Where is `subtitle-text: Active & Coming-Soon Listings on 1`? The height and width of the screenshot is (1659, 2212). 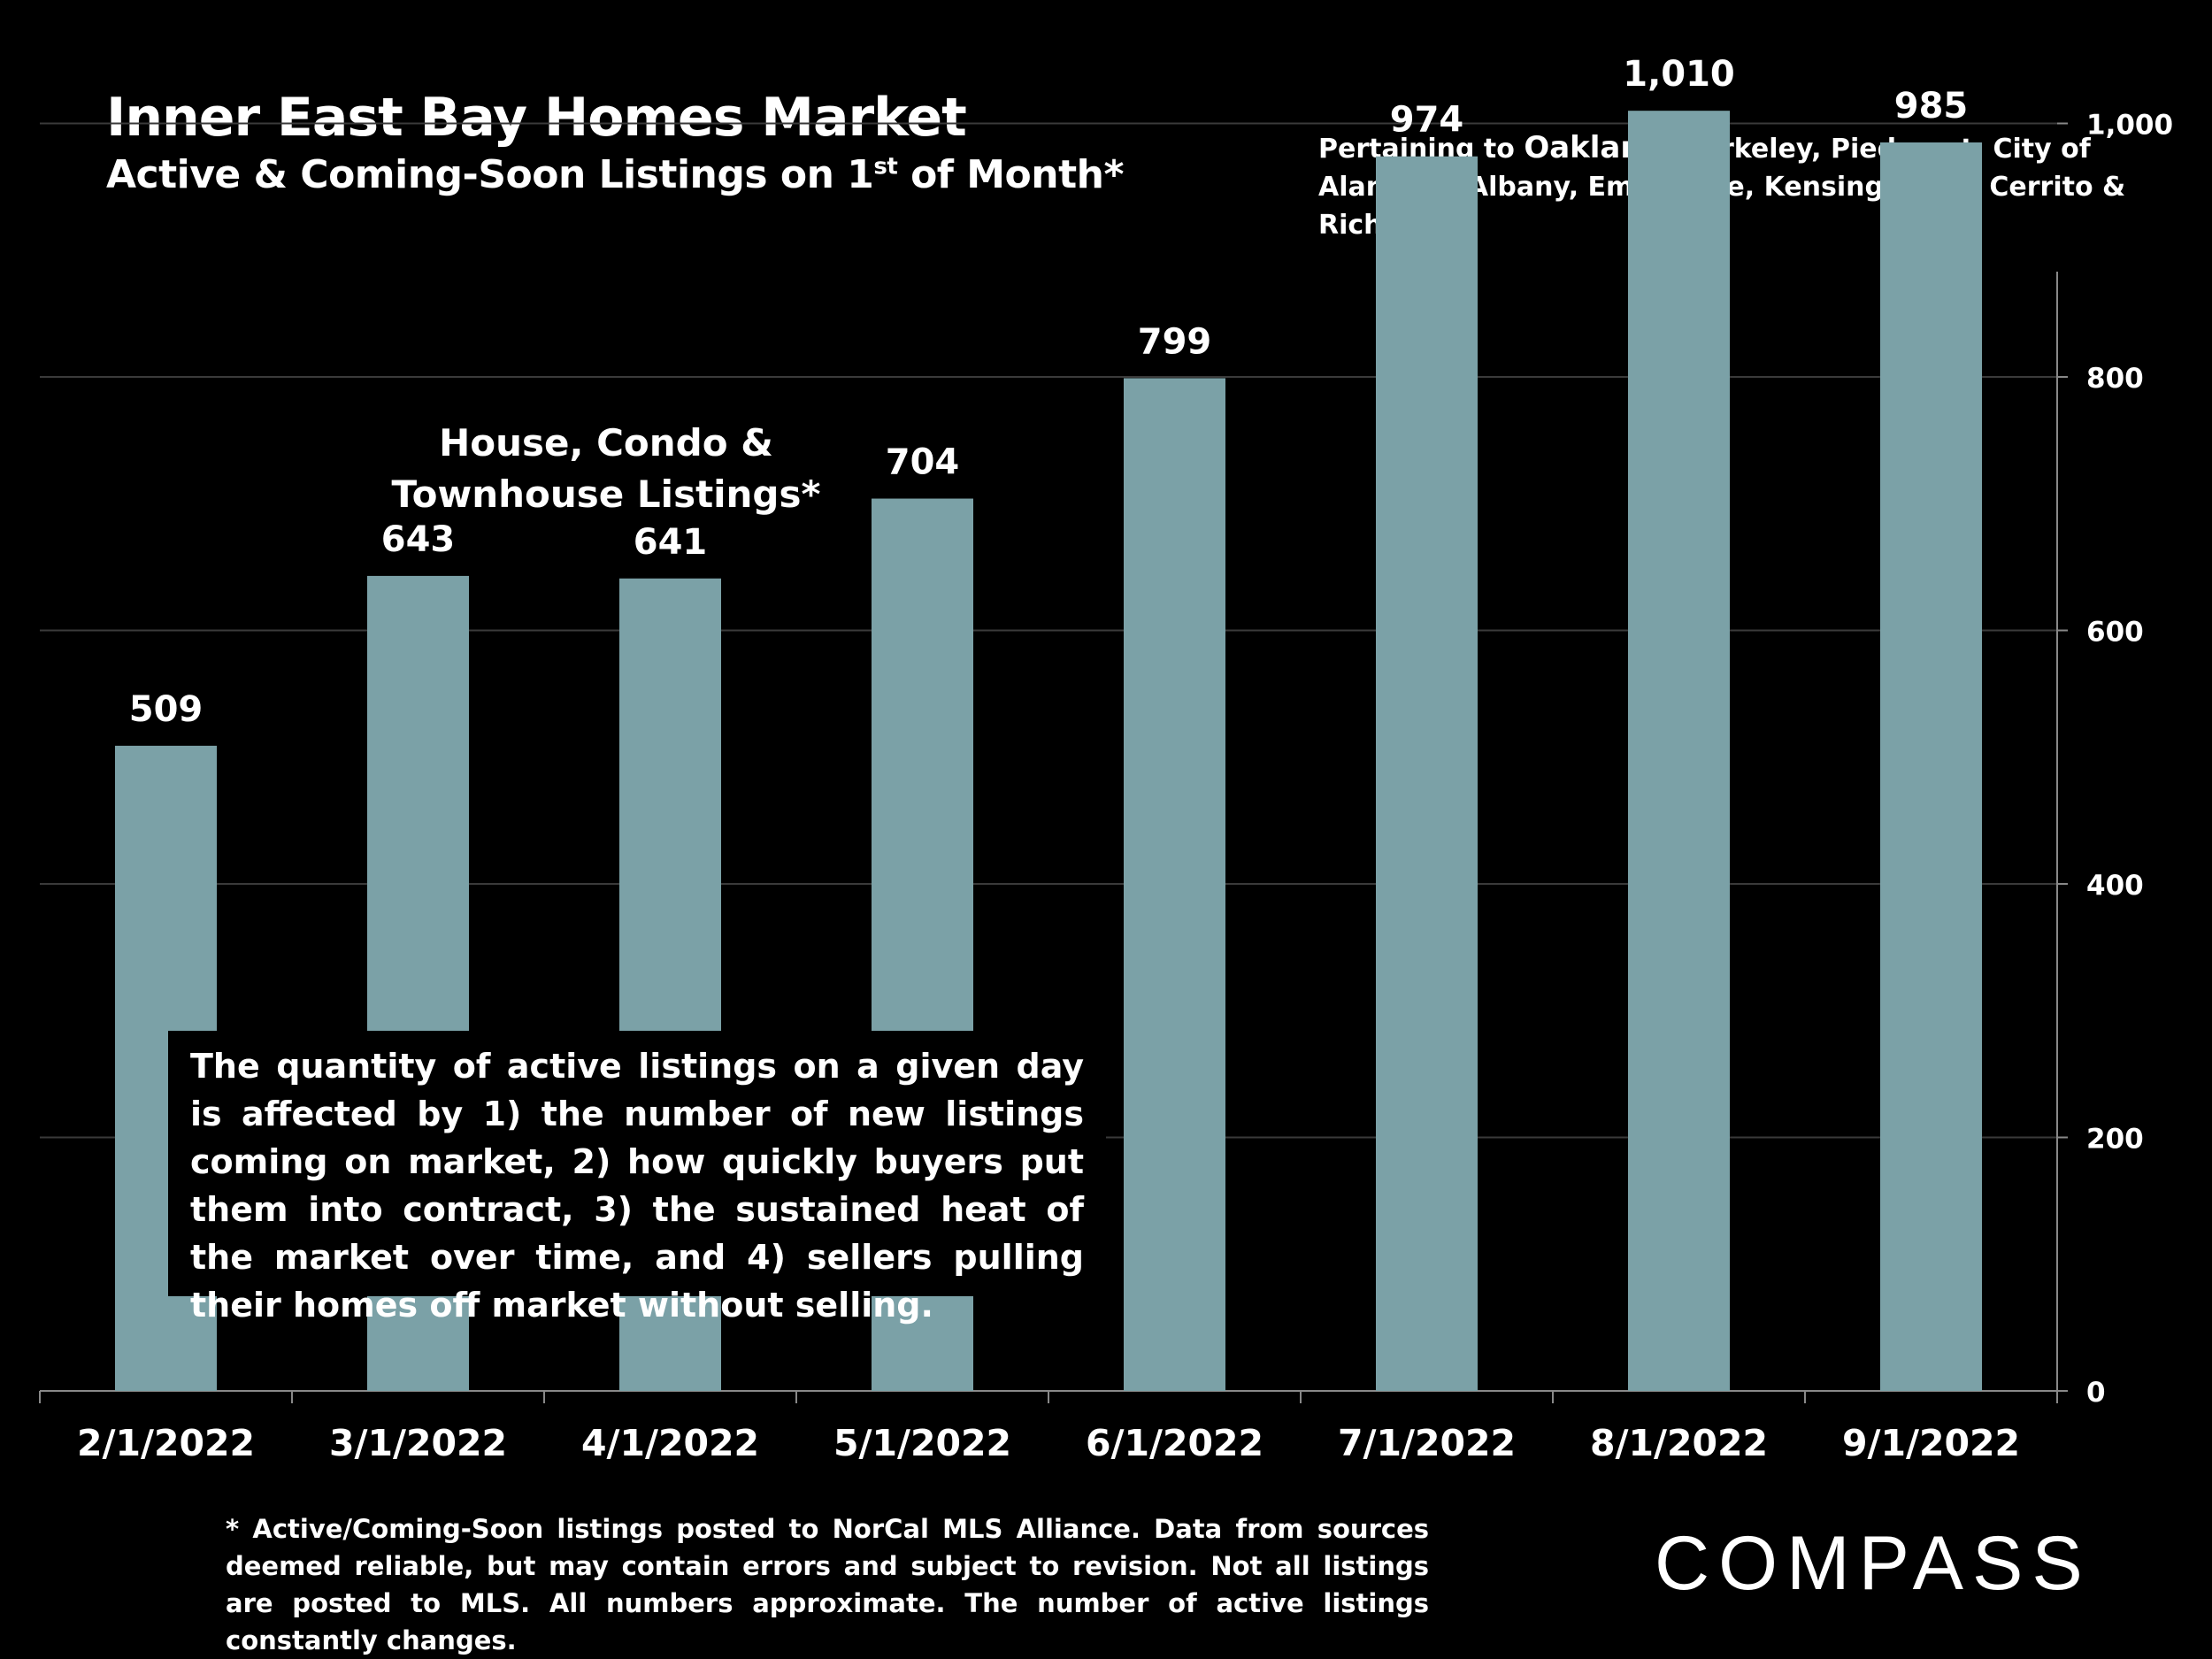
subtitle-text: Active & Coming-Soon Listings on 1 is located at coordinates (490, 175).